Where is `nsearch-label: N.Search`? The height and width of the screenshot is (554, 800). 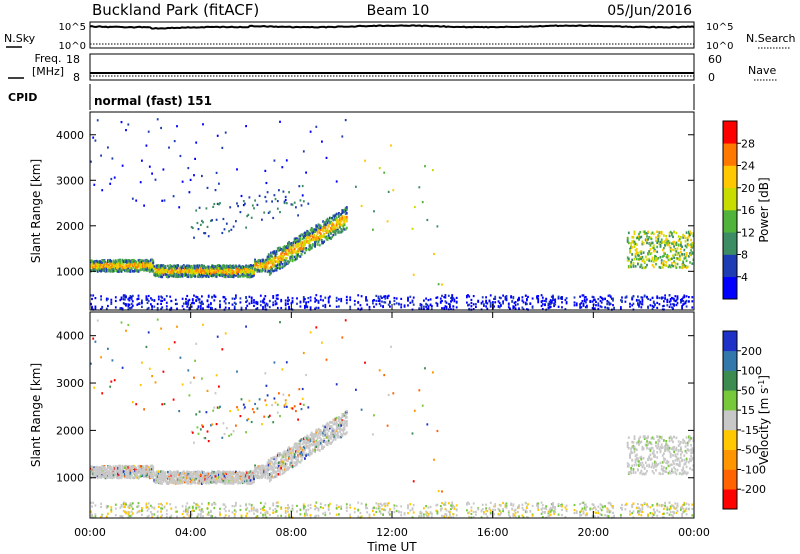
nsearch-label: N.Search is located at coordinates (771, 38).